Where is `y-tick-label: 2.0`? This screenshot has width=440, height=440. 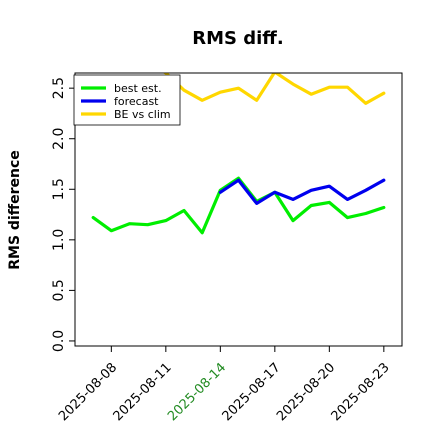
y-tick-label: 2.0 is located at coordinates (59, 139).